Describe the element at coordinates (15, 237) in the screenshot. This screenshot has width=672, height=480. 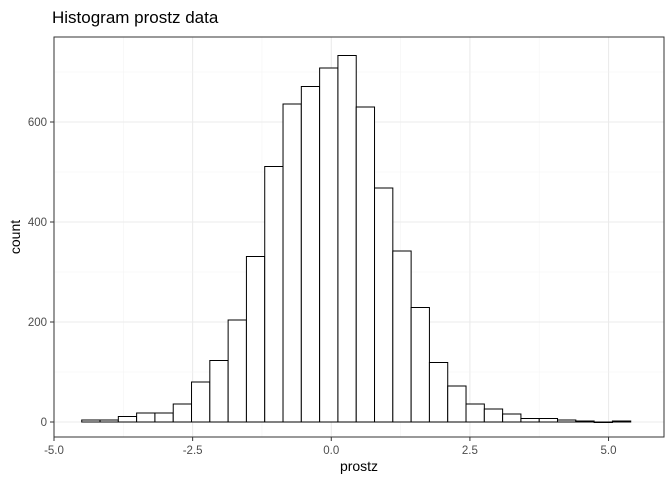
I see `y-axis-title: count` at that location.